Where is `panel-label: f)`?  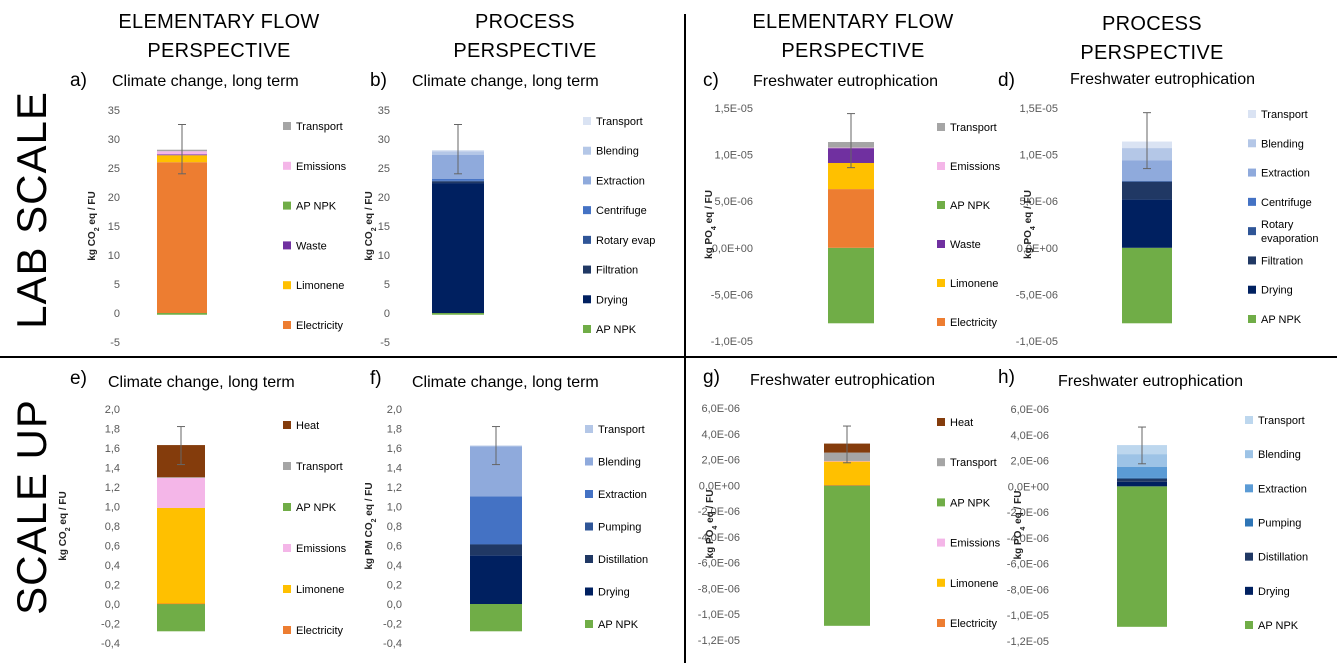 panel-label: f) is located at coordinates (376, 378).